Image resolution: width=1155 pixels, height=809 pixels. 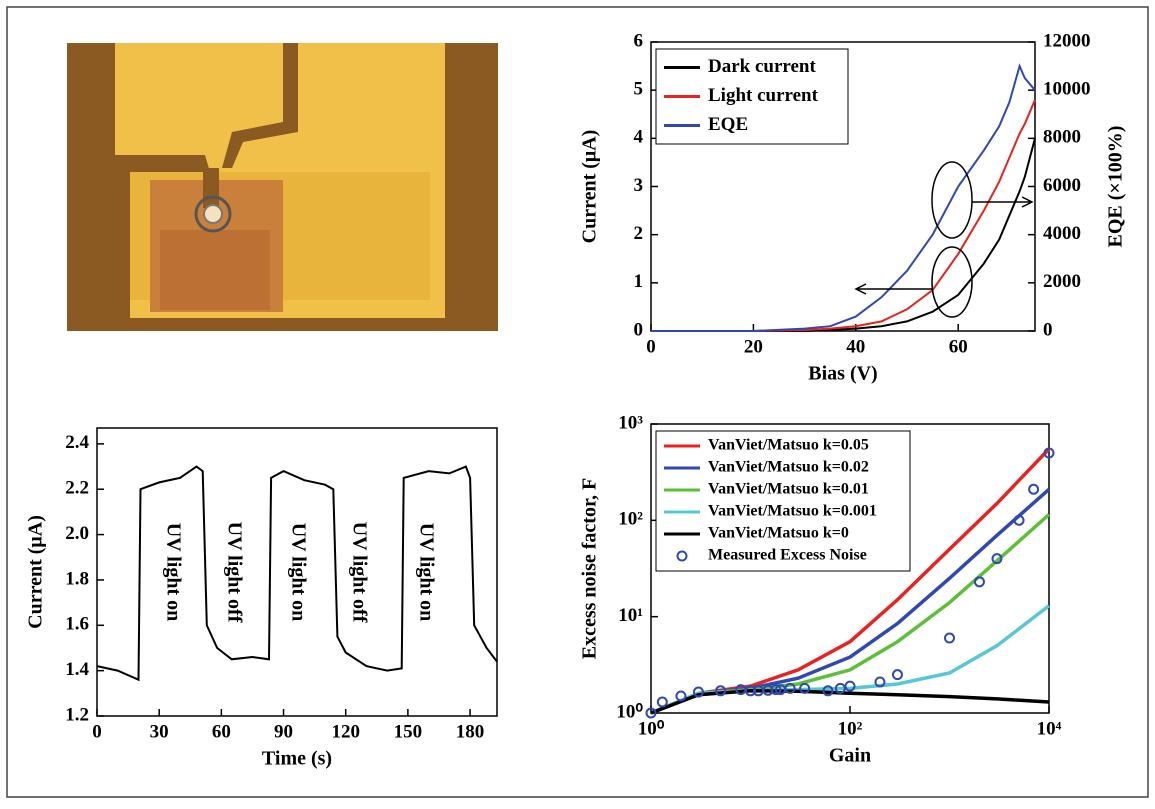 What do you see at coordinates (630, 615) in the screenshot?
I see `y-tick-label: 10¹` at bounding box center [630, 615].